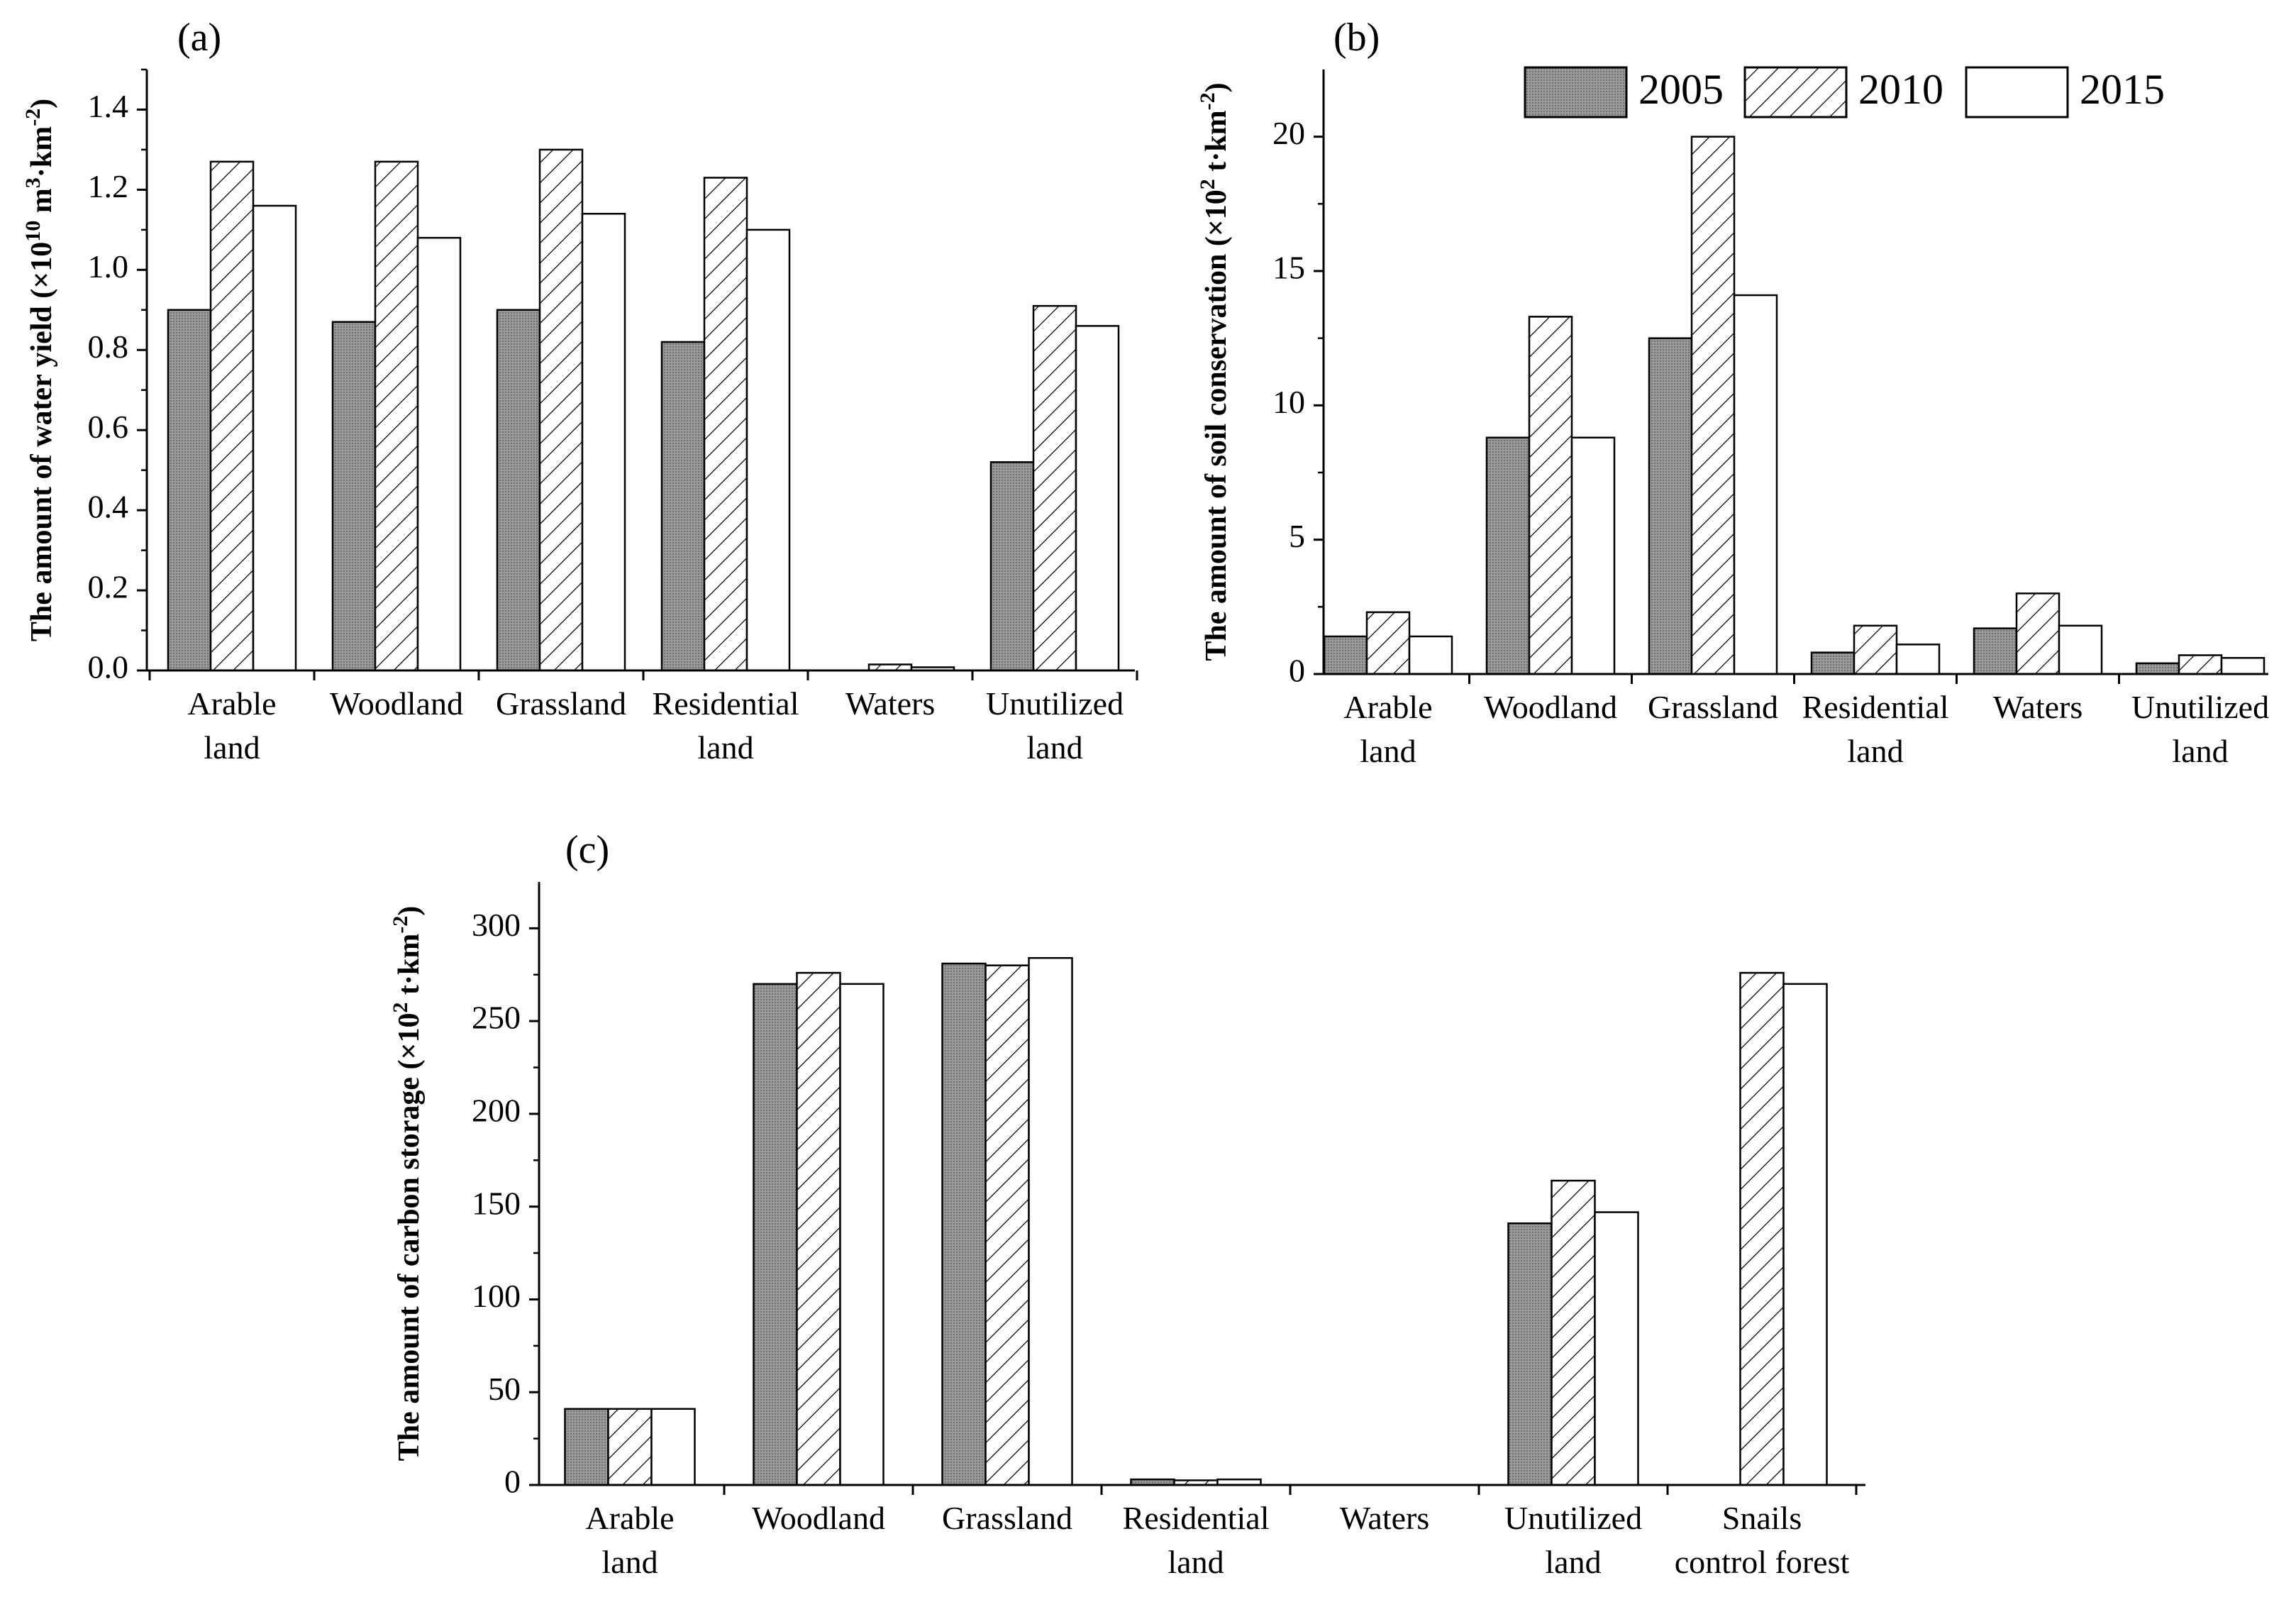  Describe the element at coordinates (1762, 1562) in the screenshot. I see `category-label-c: control forest` at that location.